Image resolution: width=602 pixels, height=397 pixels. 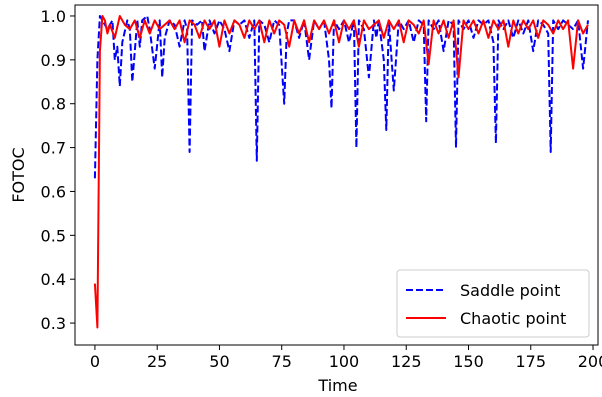 What do you see at coordinates (53, 148) in the screenshot?
I see `y-tick-label: 0.7` at bounding box center [53, 148].